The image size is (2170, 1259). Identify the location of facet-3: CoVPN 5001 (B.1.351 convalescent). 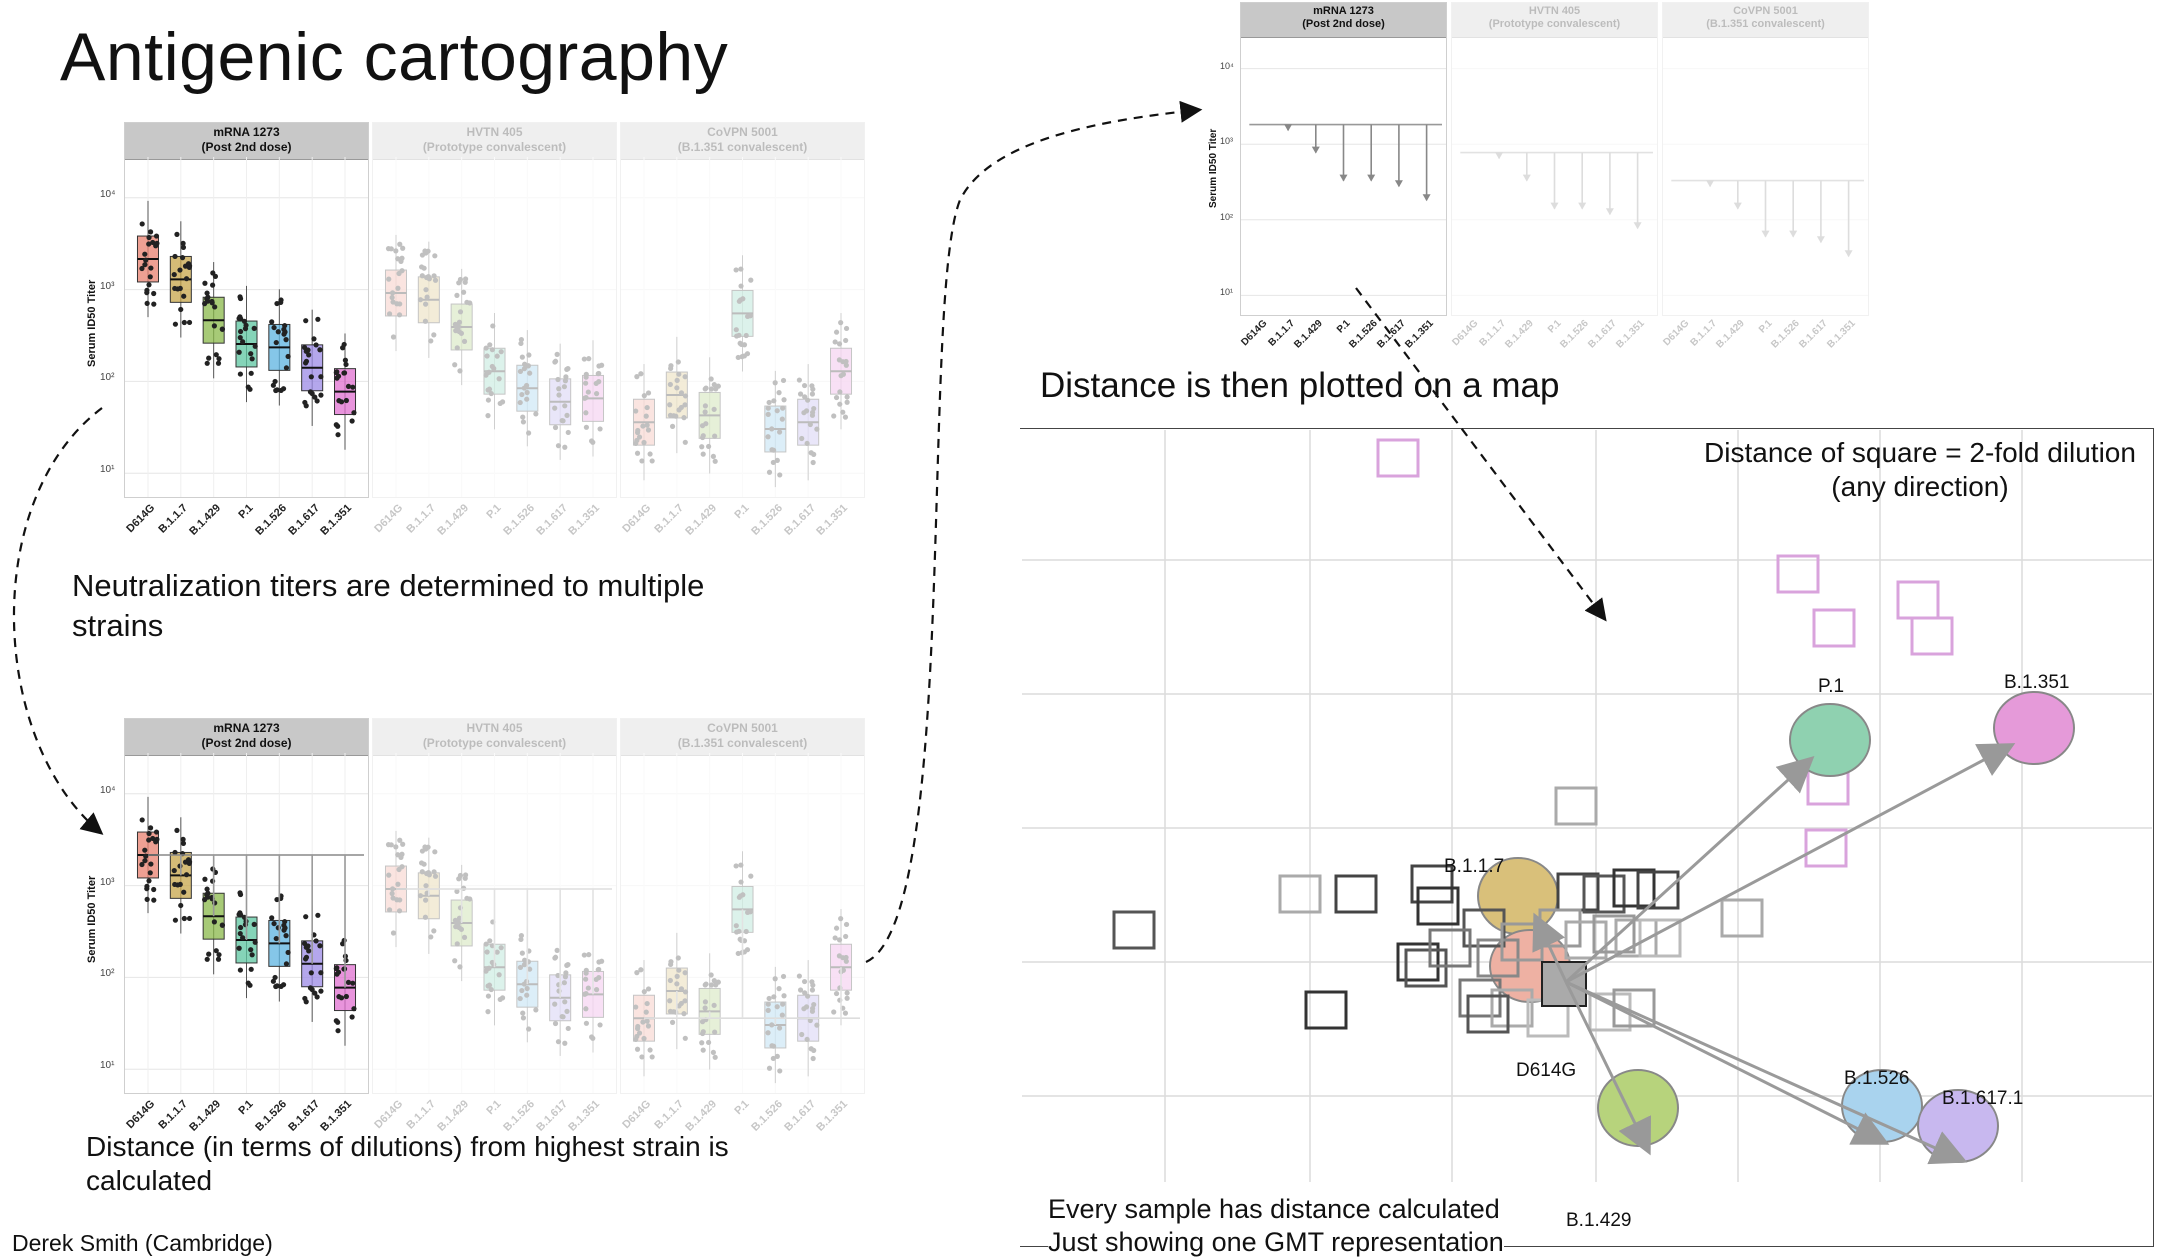
(742, 906).